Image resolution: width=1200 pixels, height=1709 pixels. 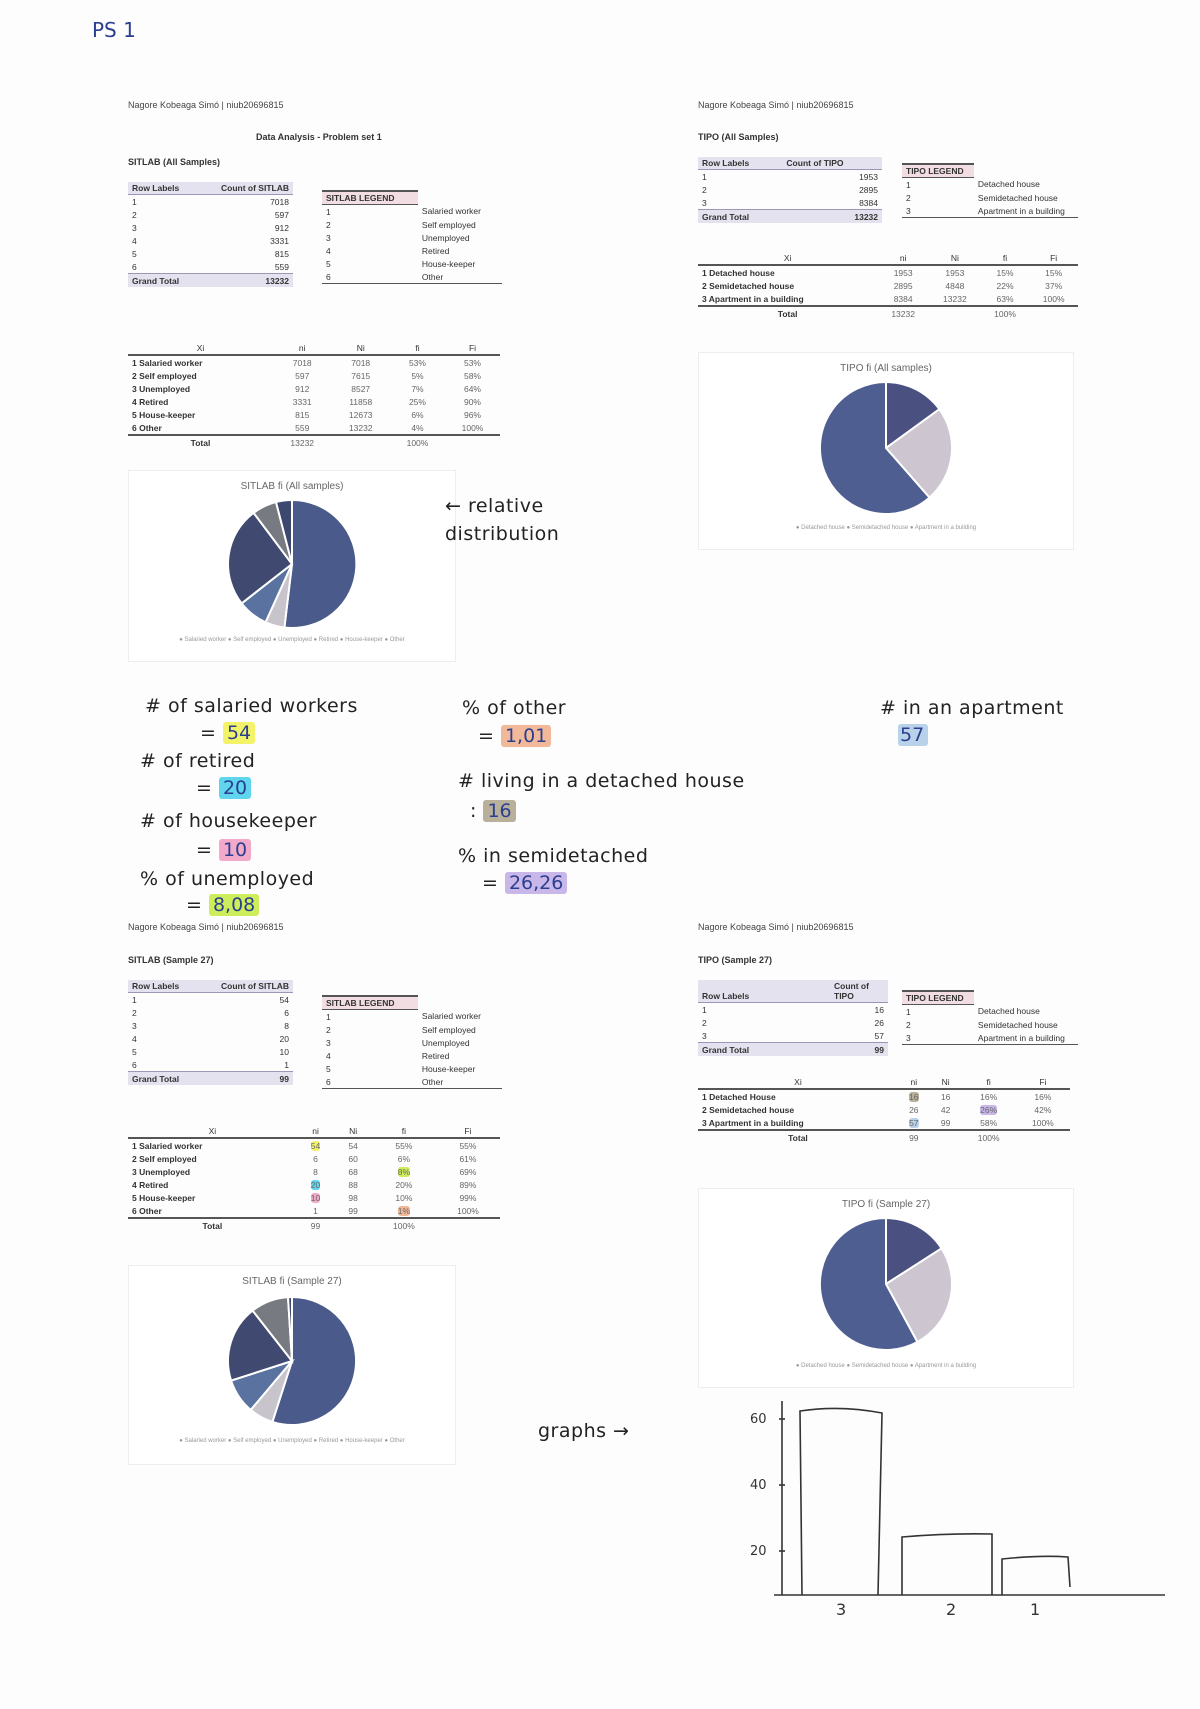 I want to click on section-title: TIPO (Sample 27), so click(x=735, y=960).